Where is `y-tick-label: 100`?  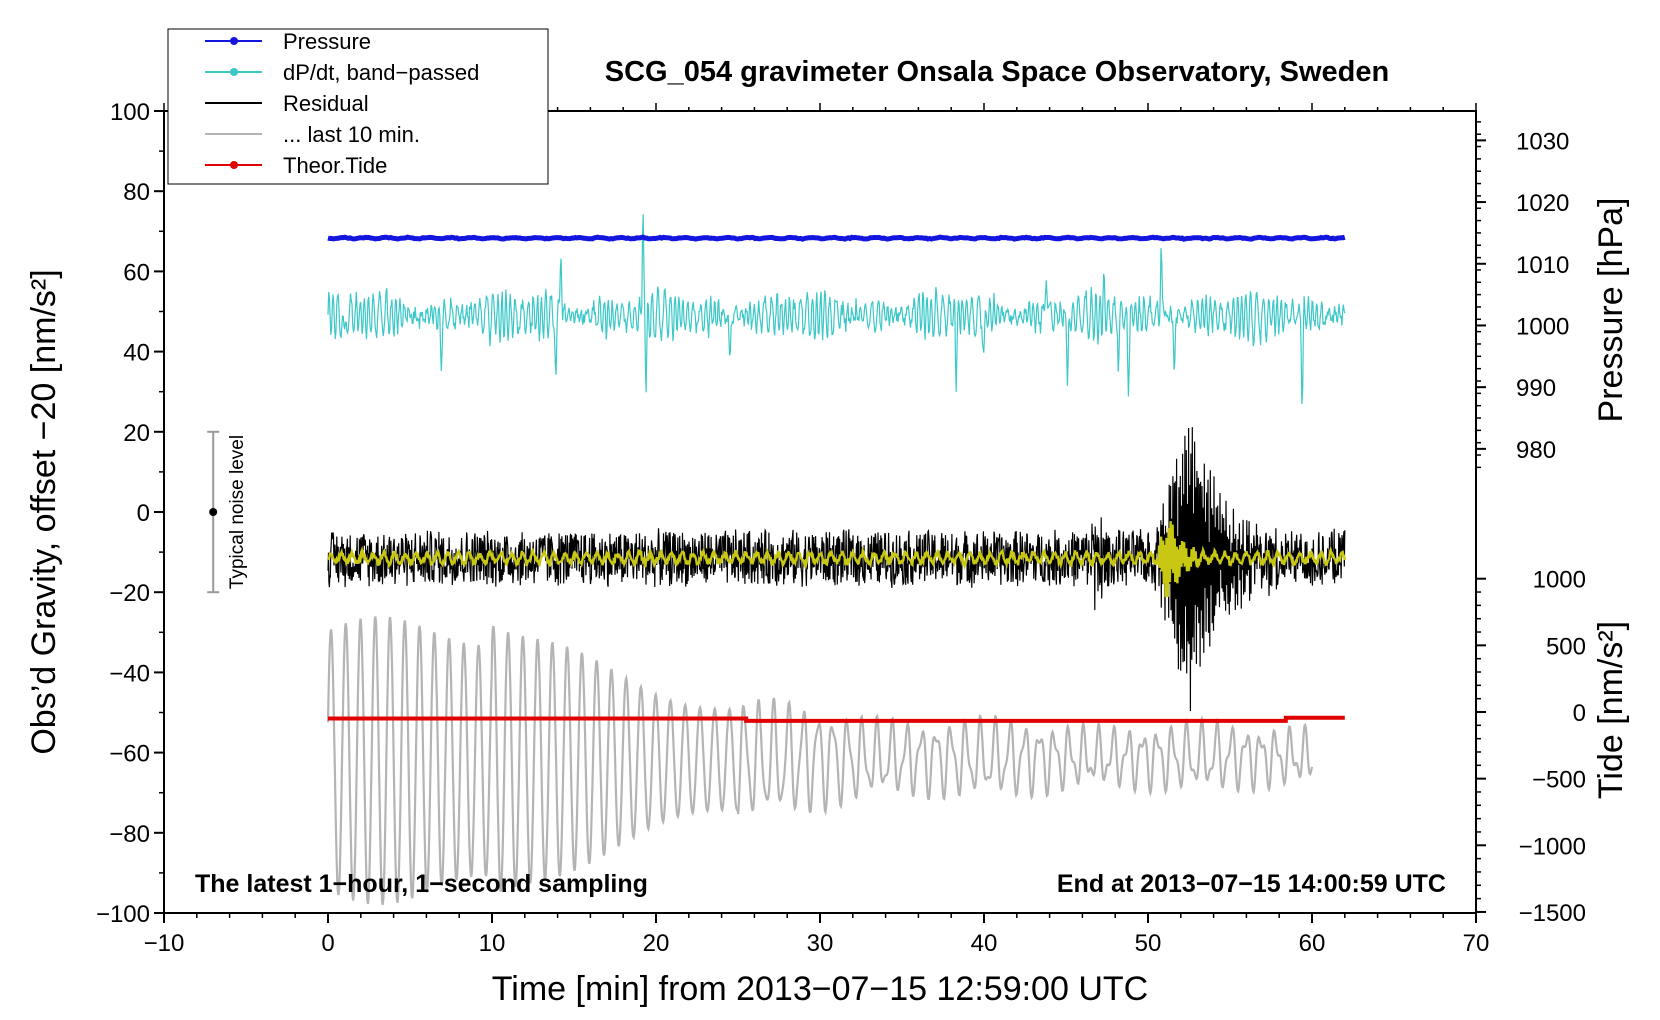
y-tick-label: 100 is located at coordinates (130, 112).